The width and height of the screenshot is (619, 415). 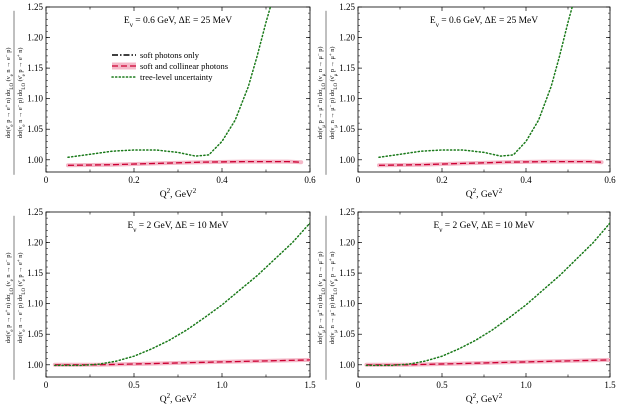 What do you see at coordinates (184, 66) in the screenshot?
I see `legend-label: soft and collinear photons` at bounding box center [184, 66].